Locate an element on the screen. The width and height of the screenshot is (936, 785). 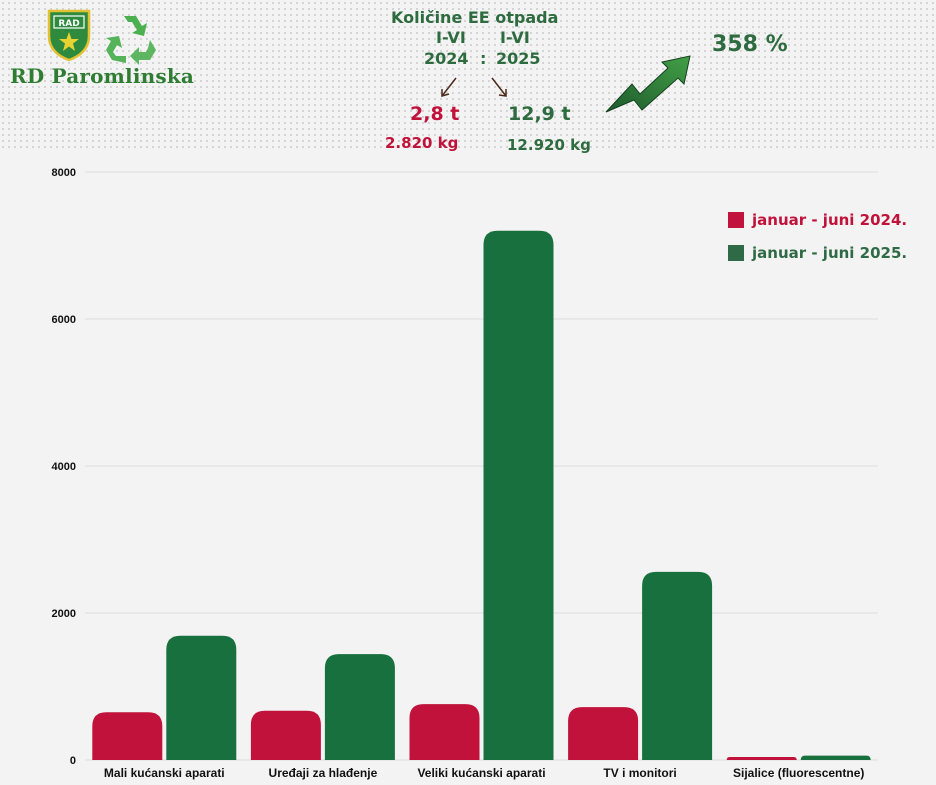
total-2025-kg: 12.920 kg is located at coordinates (549, 145).